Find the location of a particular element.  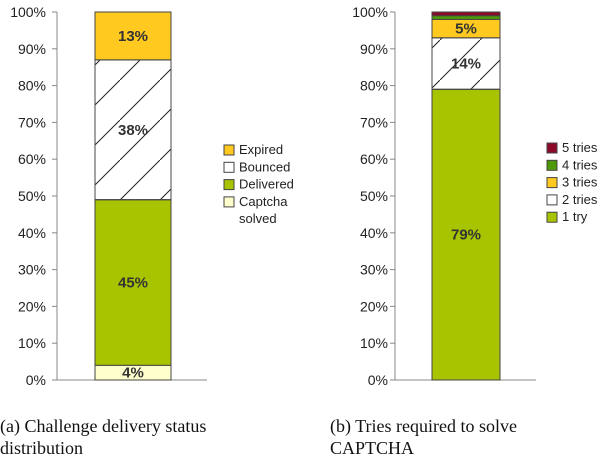

bar-hatch-2-tries is located at coordinates (466, 63).